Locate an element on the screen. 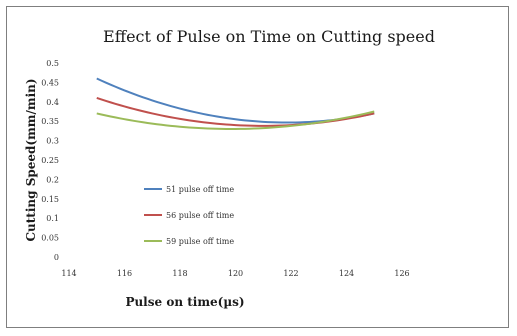 The image size is (517, 336). x-tick-label: 116 is located at coordinates (124, 273).